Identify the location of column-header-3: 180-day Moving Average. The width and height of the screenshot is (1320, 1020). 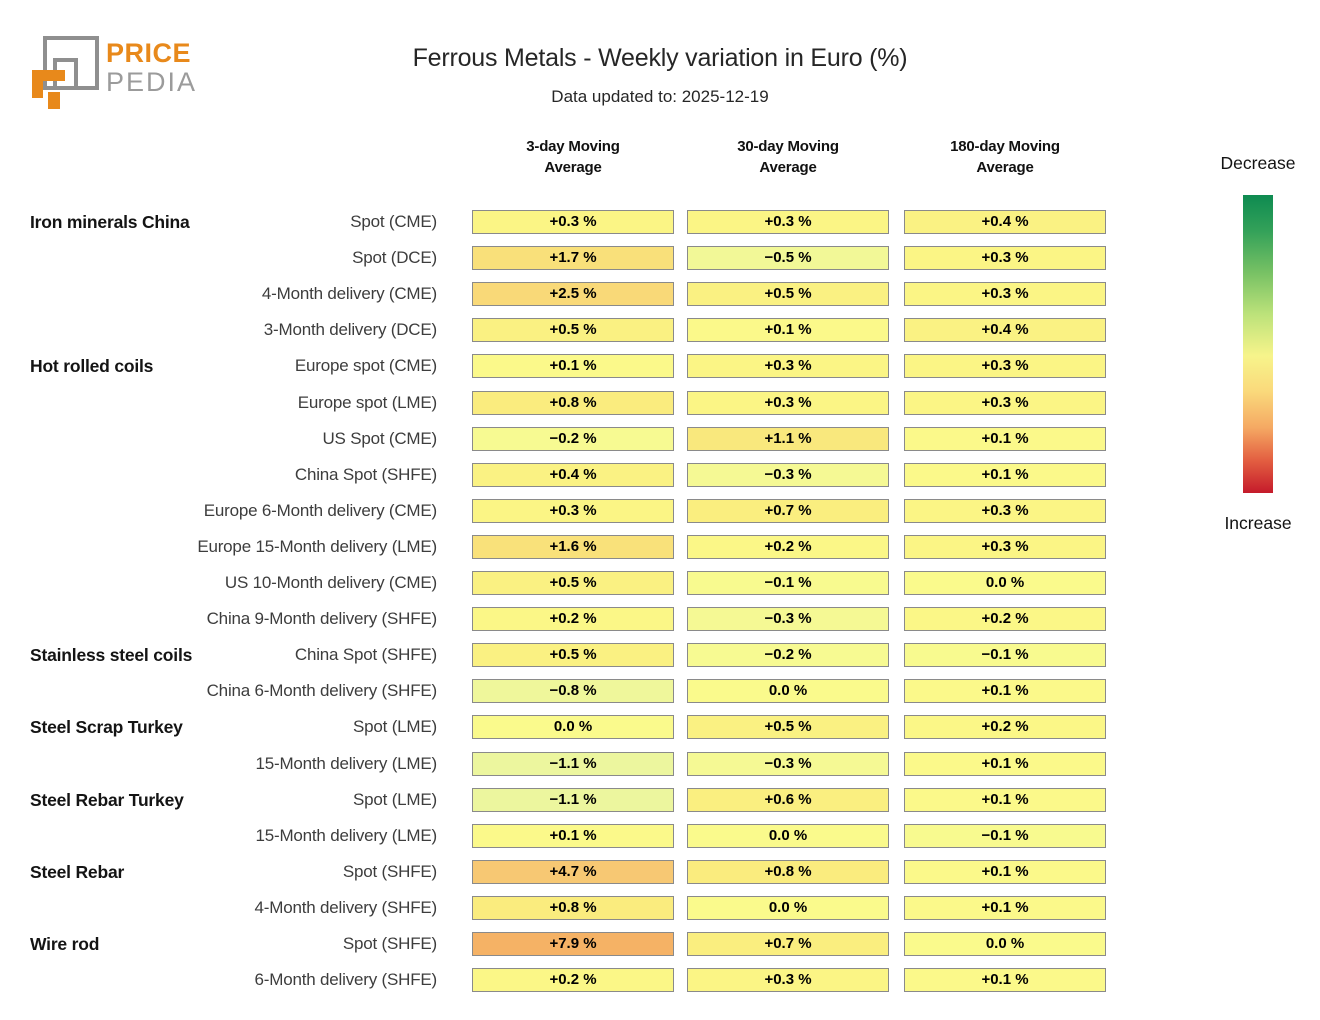
(1005, 157).